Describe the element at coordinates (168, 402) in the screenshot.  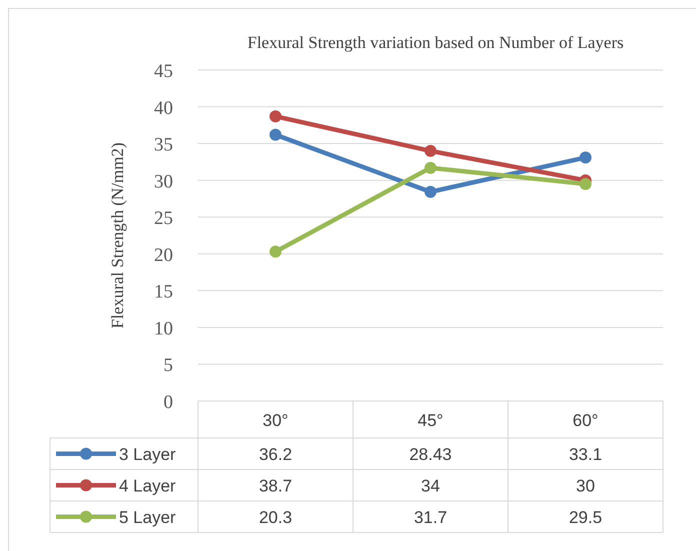
I see `y-tick-label: 0` at that location.